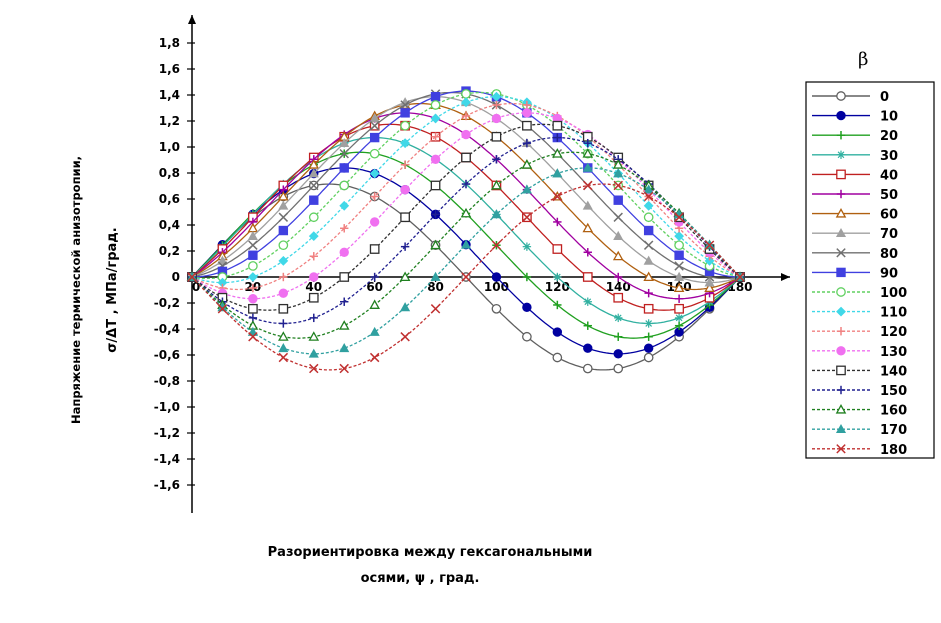  What do you see at coordinates (169, 69) in the screenshot?
I see `y-tick-label: 1,6` at bounding box center [169, 69].